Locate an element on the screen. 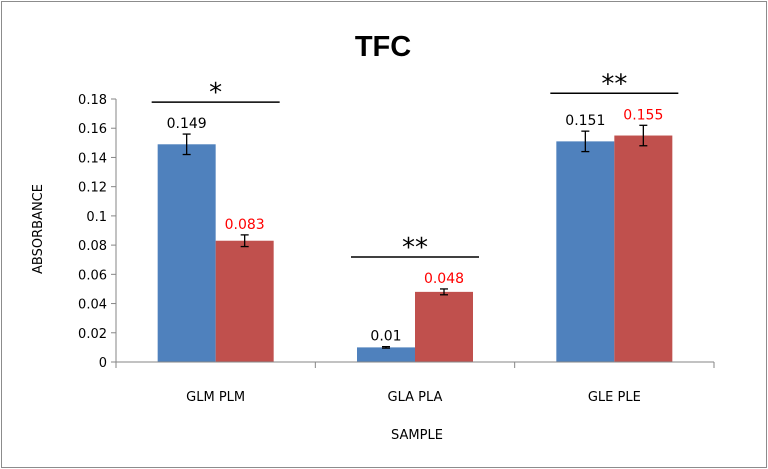  data-label: 0.149 is located at coordinates (187, 124).